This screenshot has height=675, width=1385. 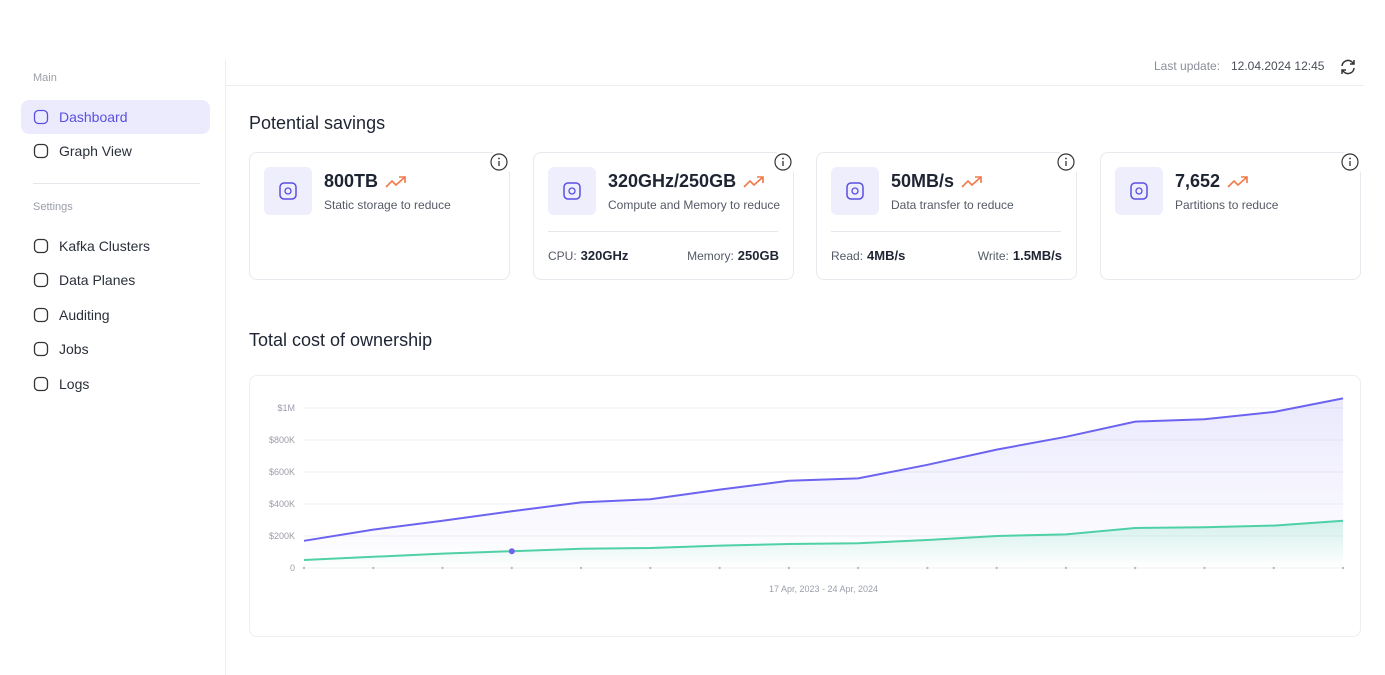 What do you see at coordinates (1037, 255) in the screenshot?
I see `detail-value: 1.5MB/s` at bounding box center [1037, 255].